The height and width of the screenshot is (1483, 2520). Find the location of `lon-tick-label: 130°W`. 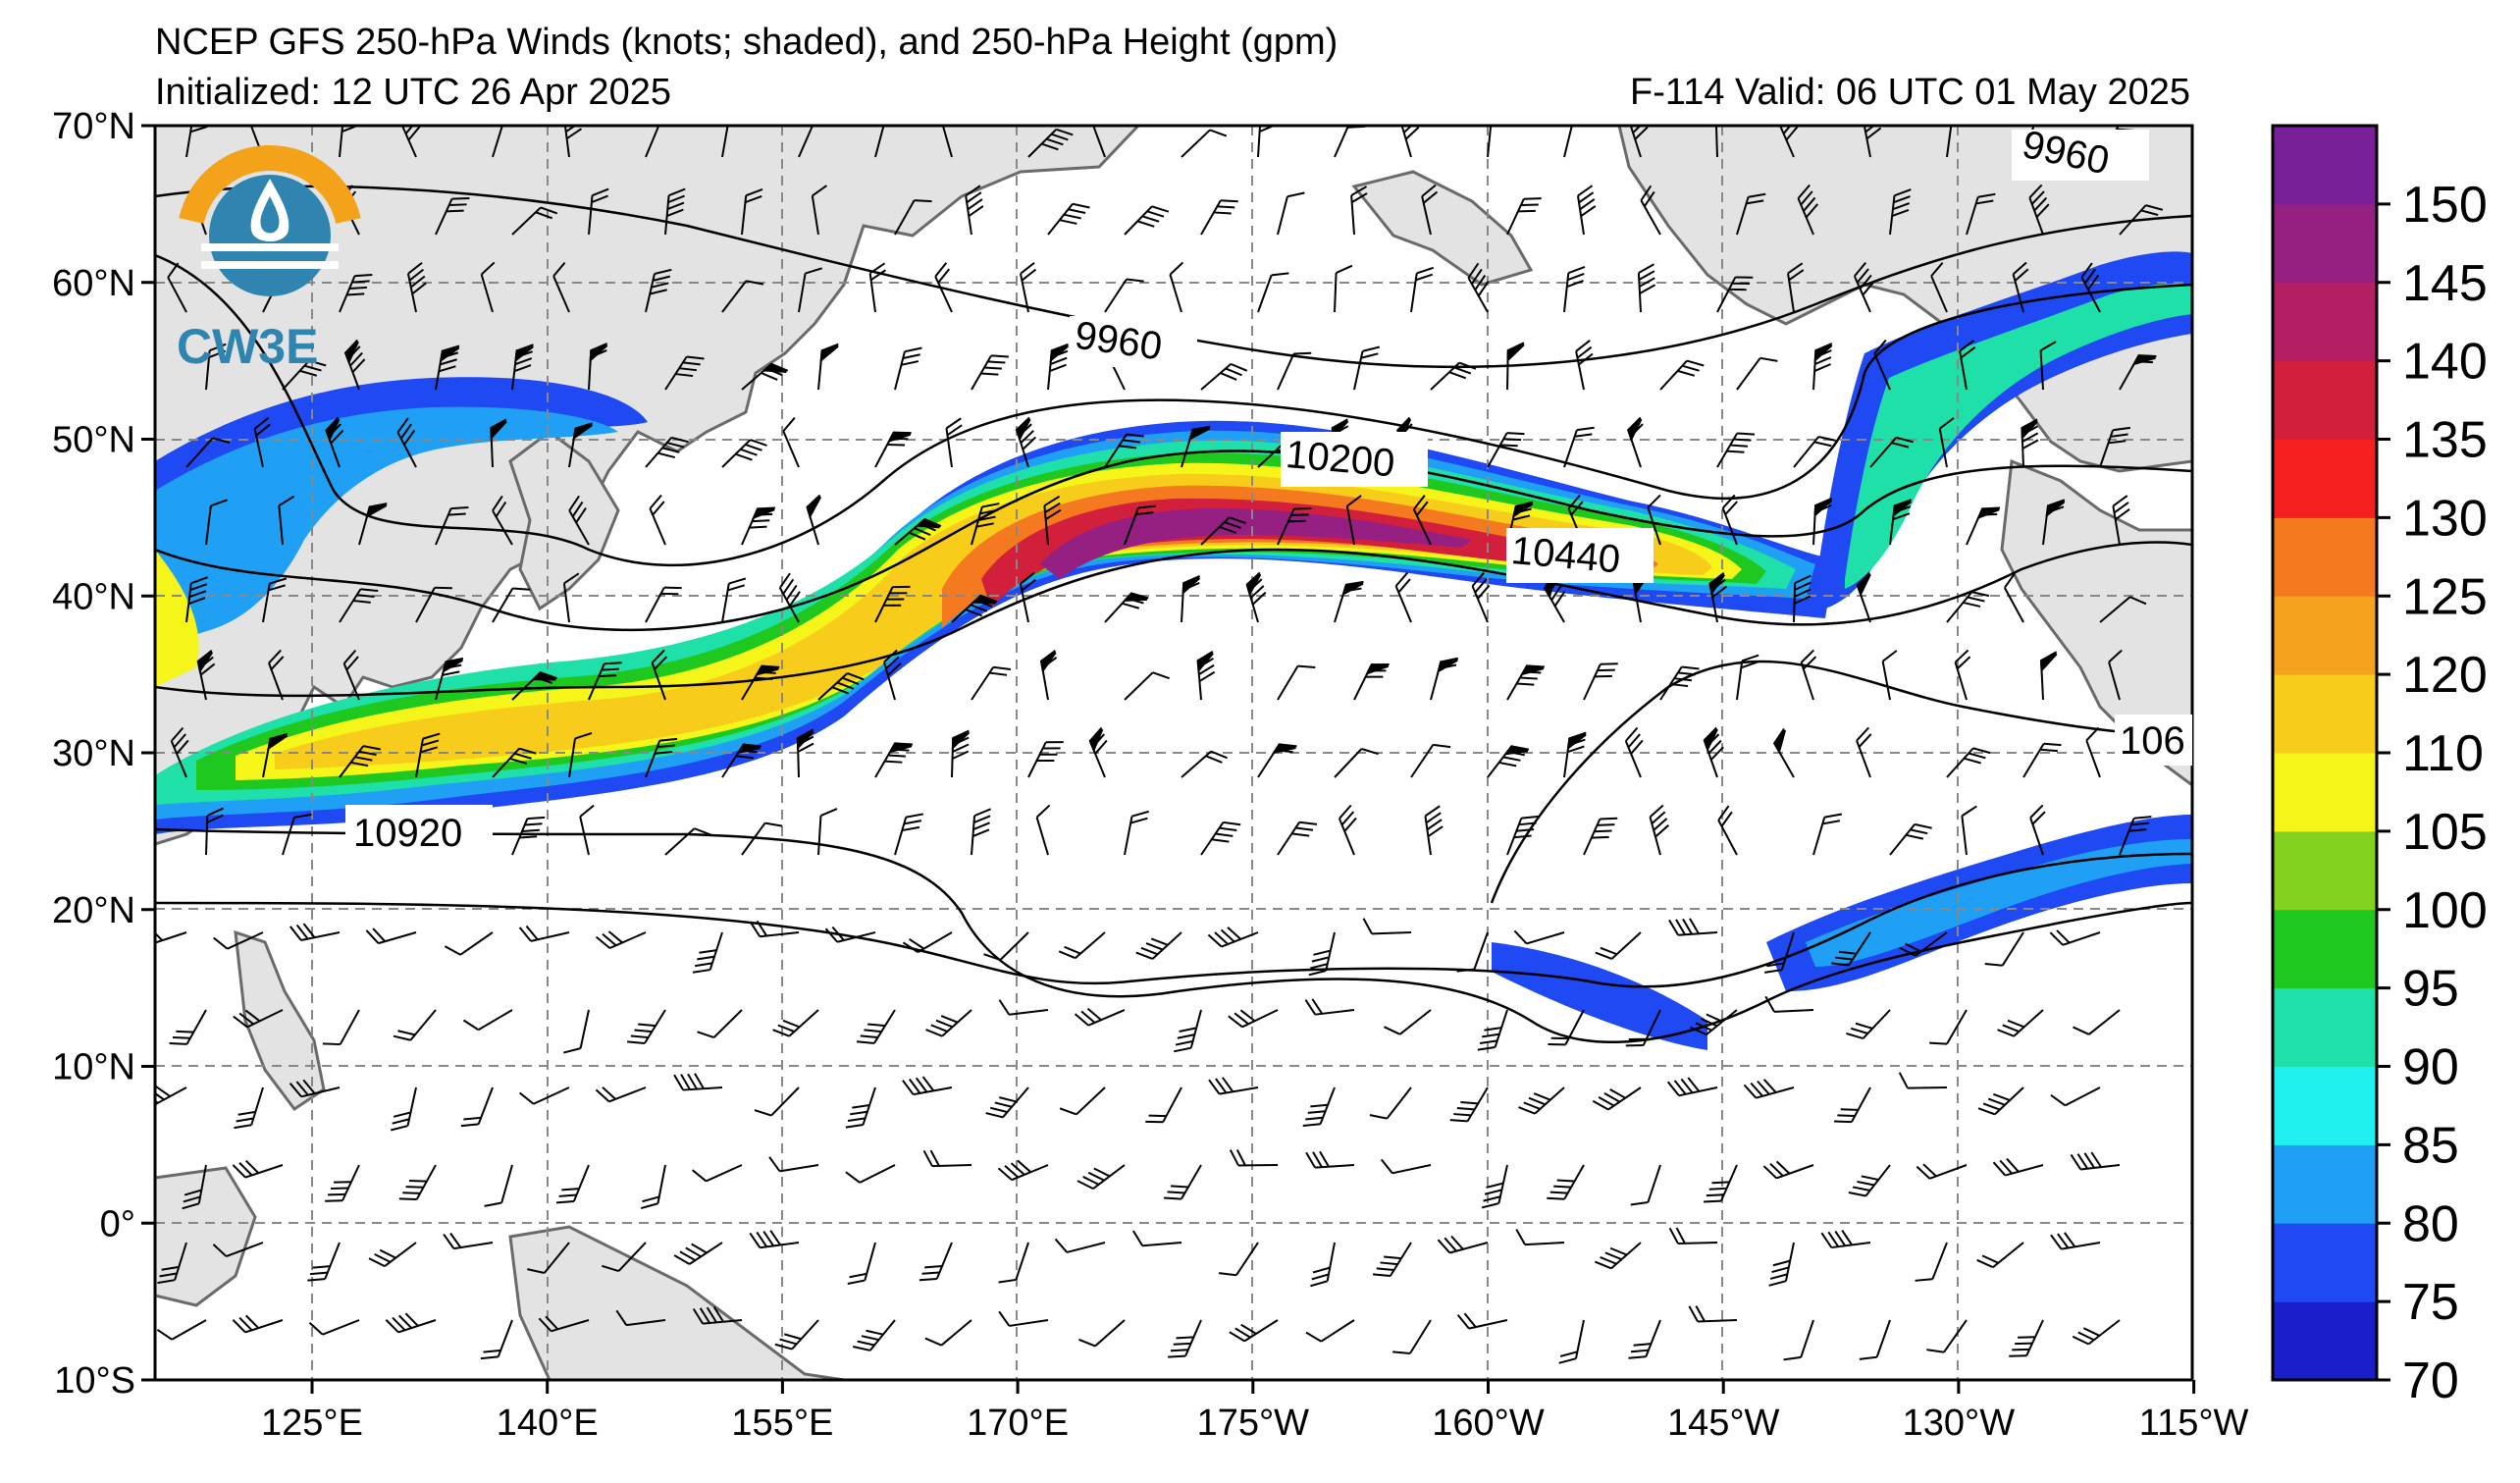

lon-tick-label: 130°W is located at coordinates (1959, 1424).